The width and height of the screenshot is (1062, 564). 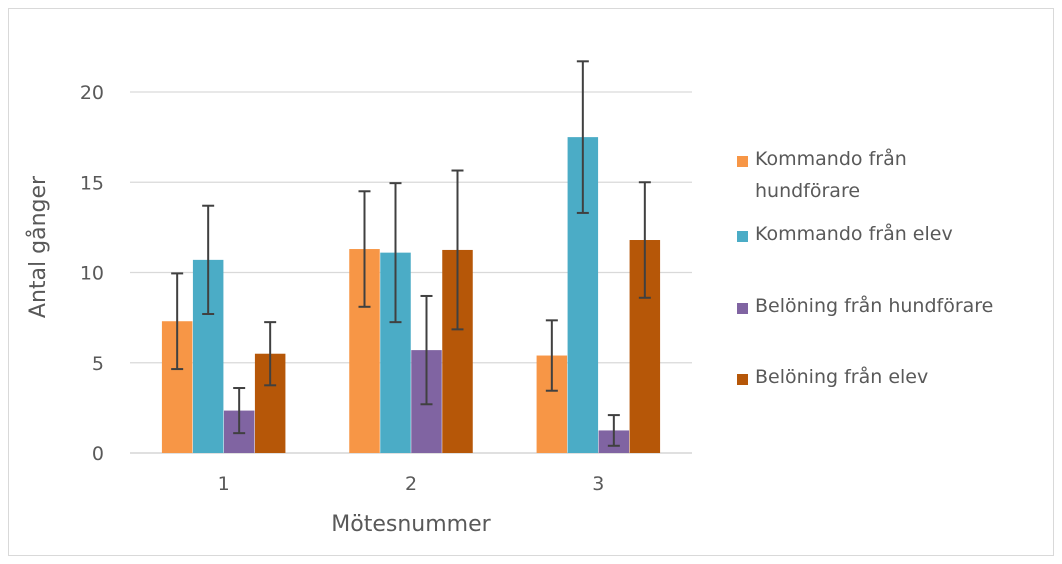 I want to click on y-axis-title: Antal gånger, so click(x=38, y=246).